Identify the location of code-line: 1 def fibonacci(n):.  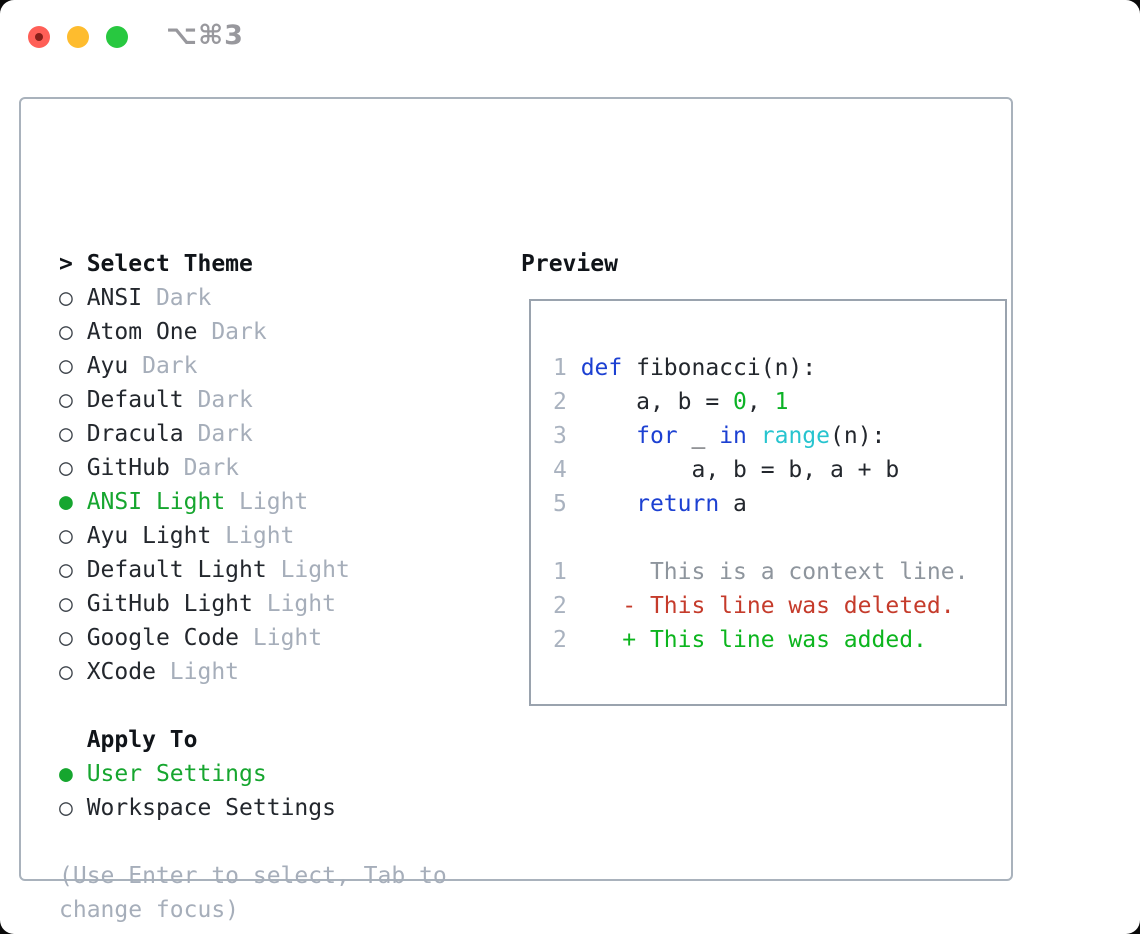
(760, 368).